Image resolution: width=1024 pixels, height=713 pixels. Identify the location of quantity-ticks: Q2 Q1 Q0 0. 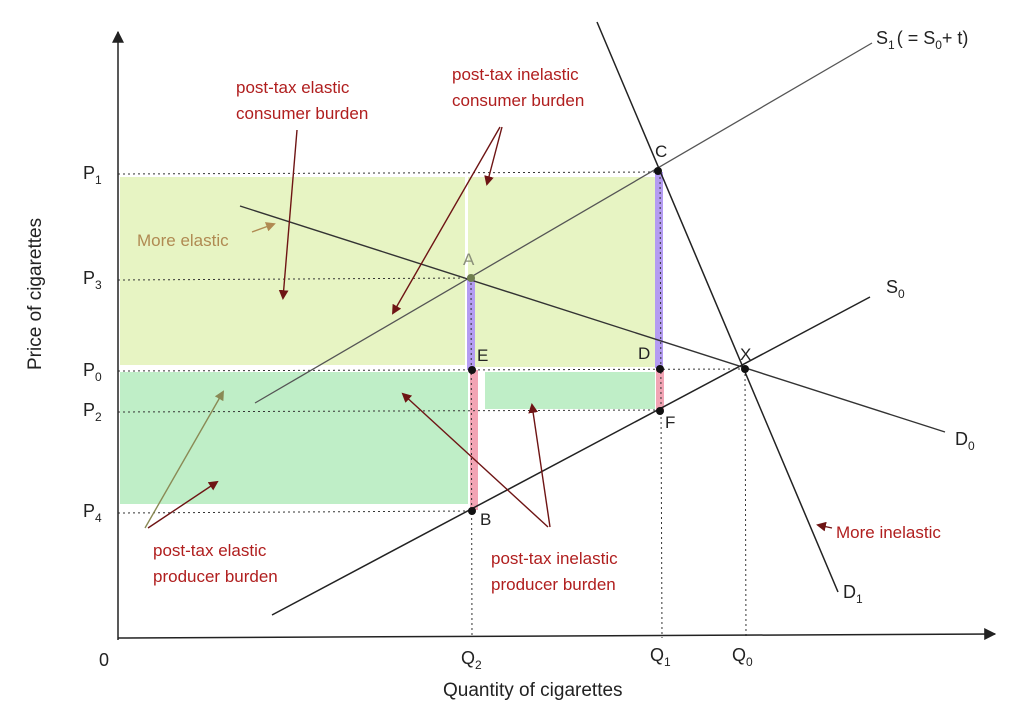
(426, 658).